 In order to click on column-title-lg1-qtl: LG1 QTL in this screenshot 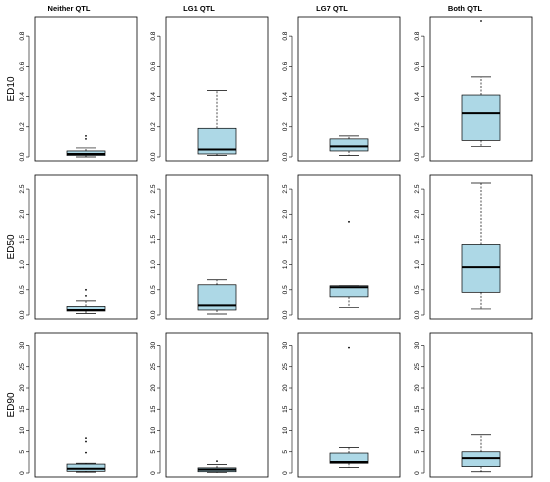, I will do `click(199, 8)`.